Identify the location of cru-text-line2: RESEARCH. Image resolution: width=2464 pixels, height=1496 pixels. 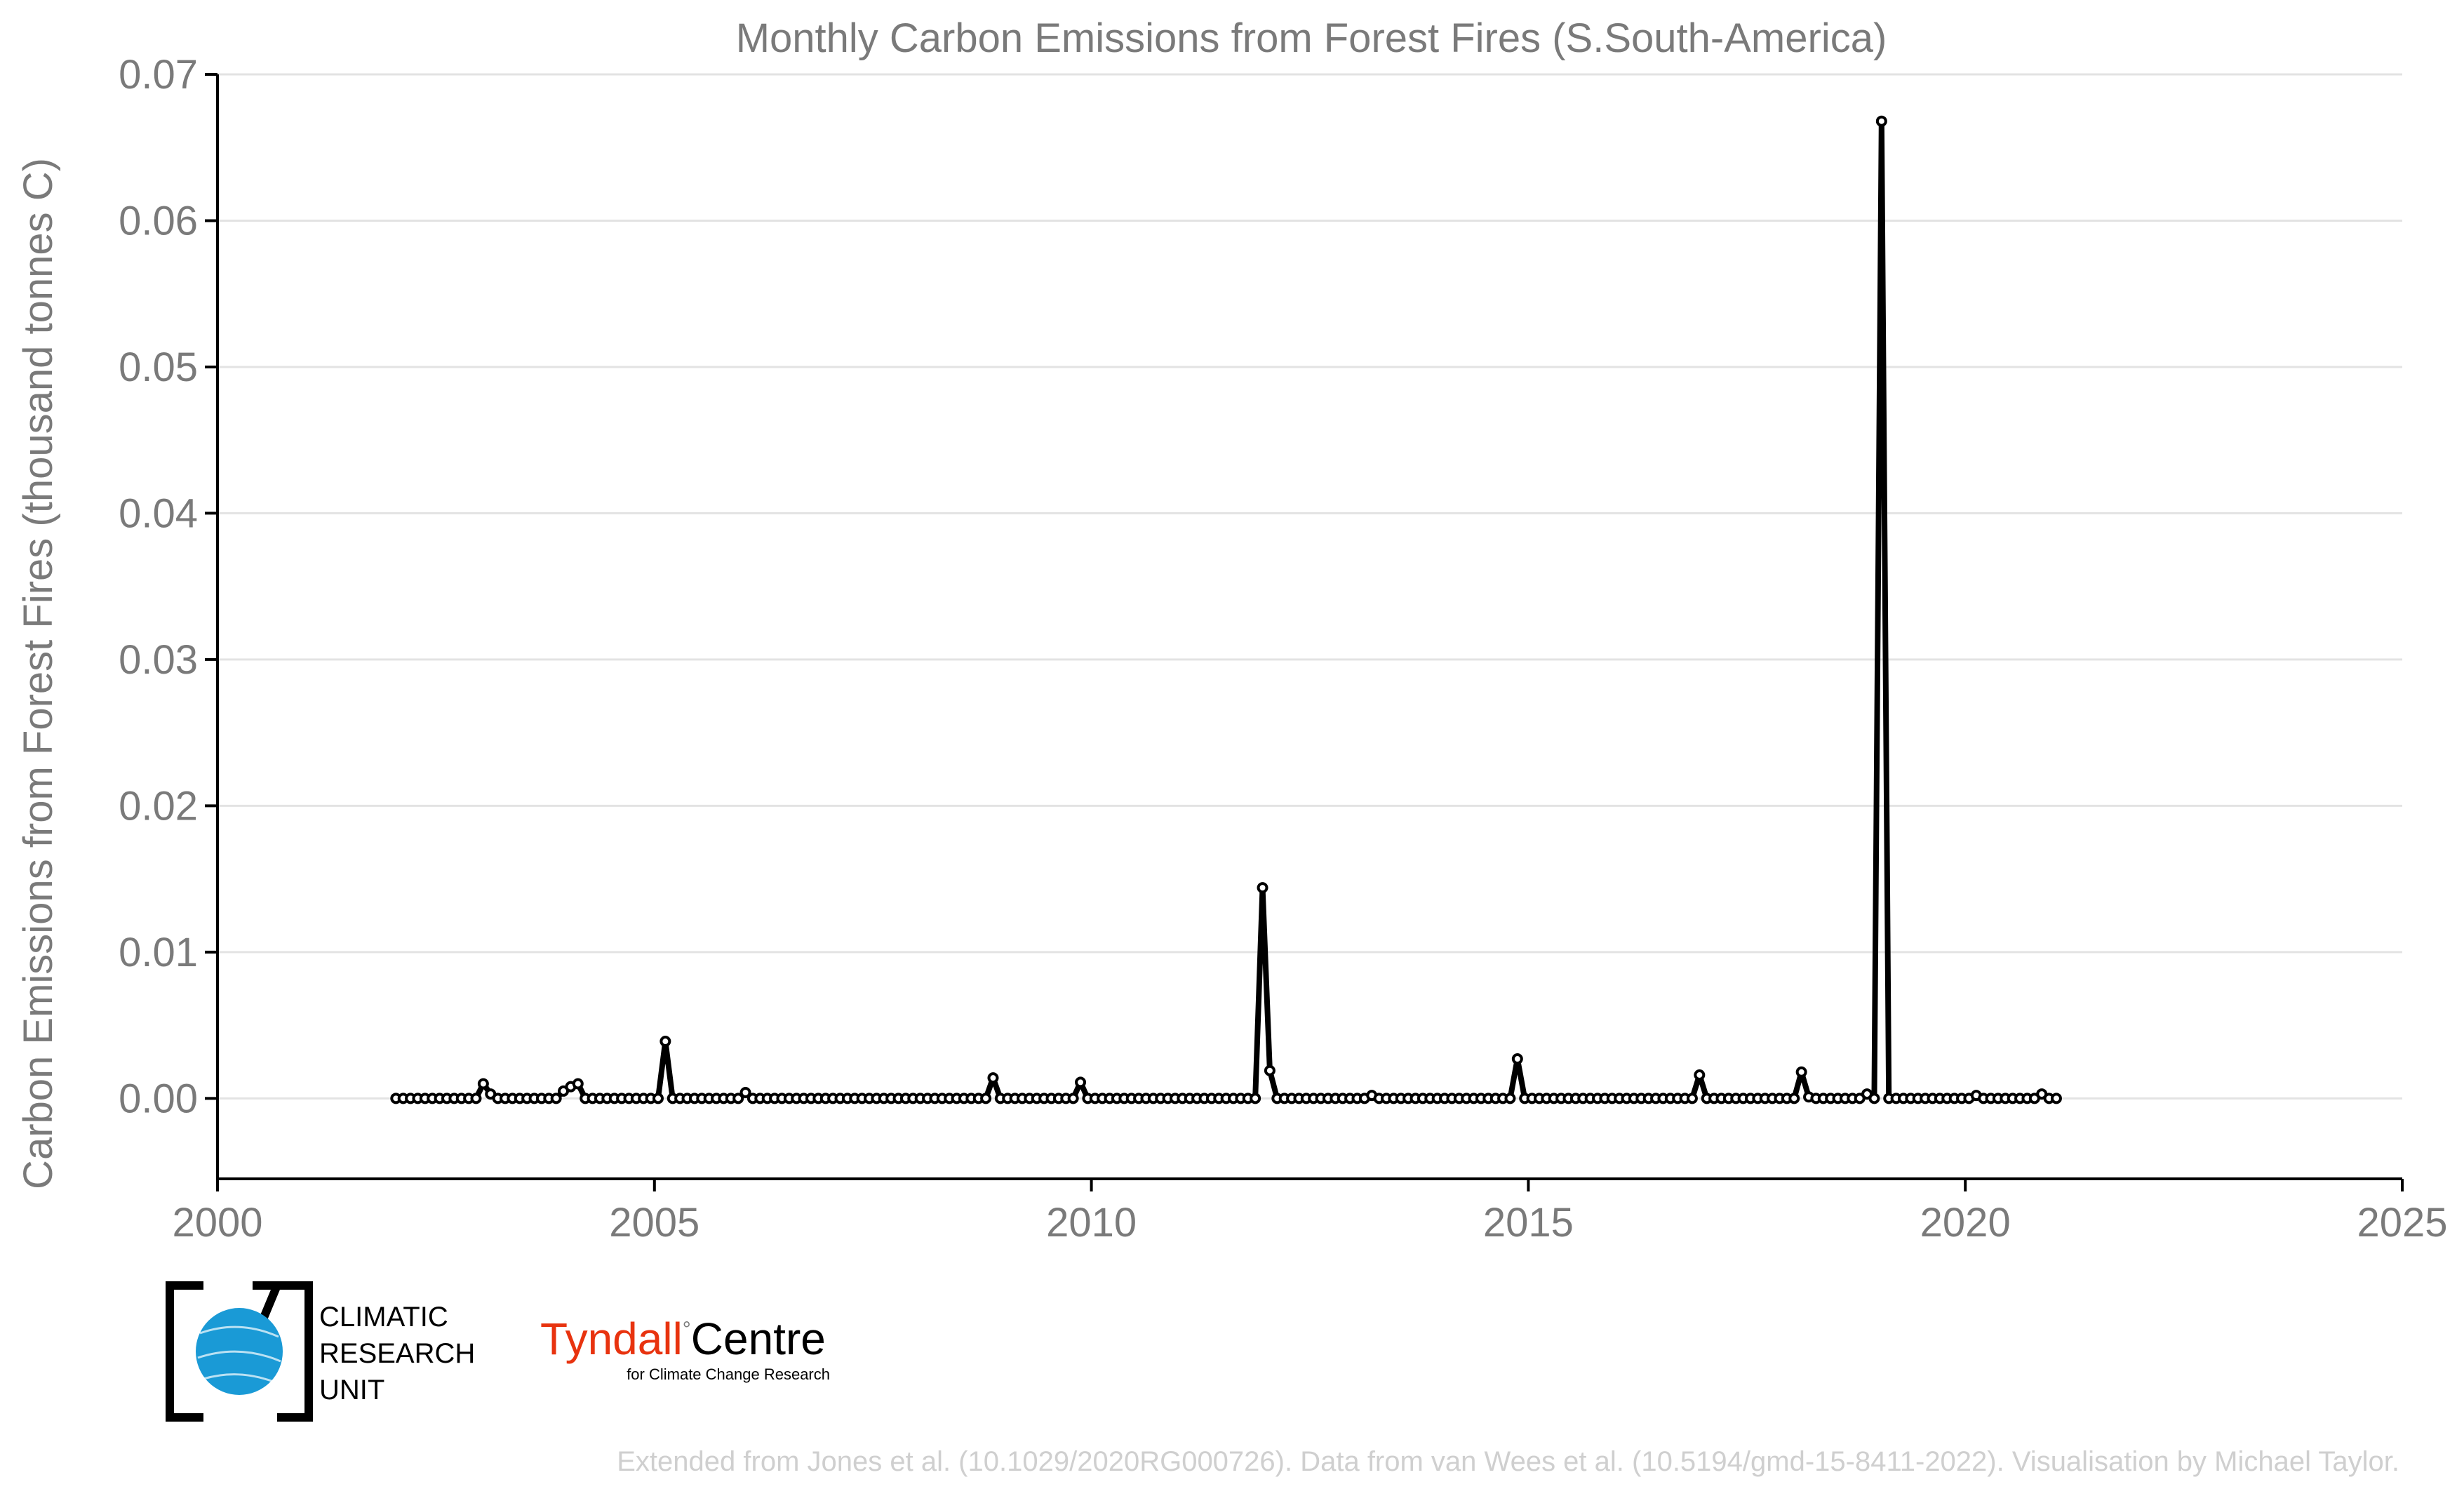
(397, 1353).